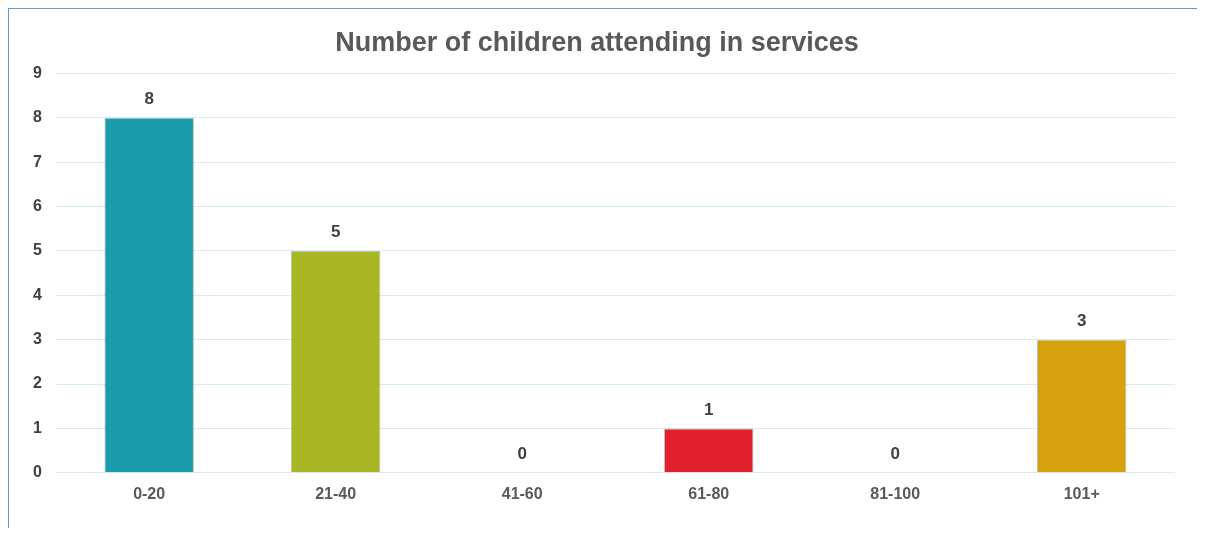  Describe the element at coordinates (336, 493) in the screenshot. I see `x-tick-label: 21-40` at that location.